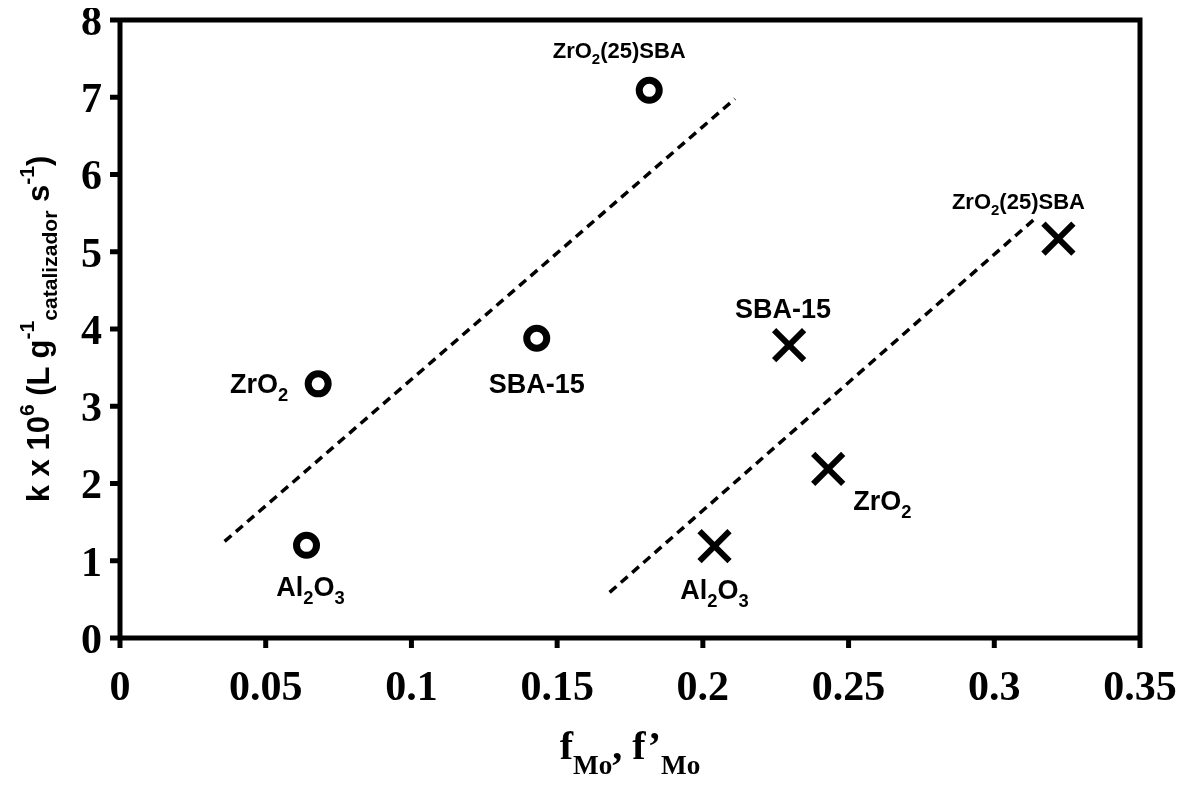 This screenshot has width=1200, height=789. I want to click on y-tick-label: 4, so click(91, 329).